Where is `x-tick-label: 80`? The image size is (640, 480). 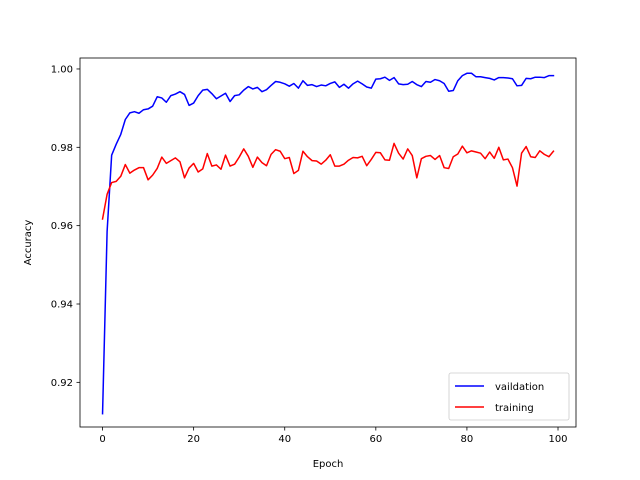
x-tick-label: 80 is located at coordinates (467, 439).